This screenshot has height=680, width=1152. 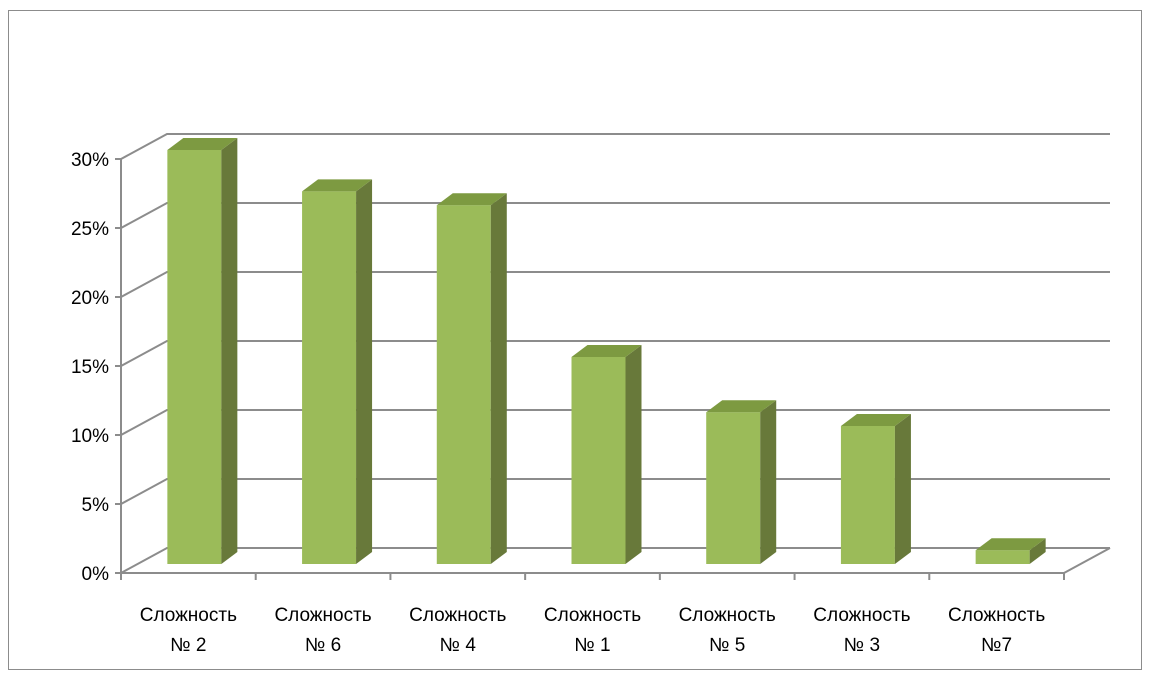 I want to click on y-axis-tick-labels: 0% 5% 10% 15% 20% 25% 30%, so click(x=90, y=367).